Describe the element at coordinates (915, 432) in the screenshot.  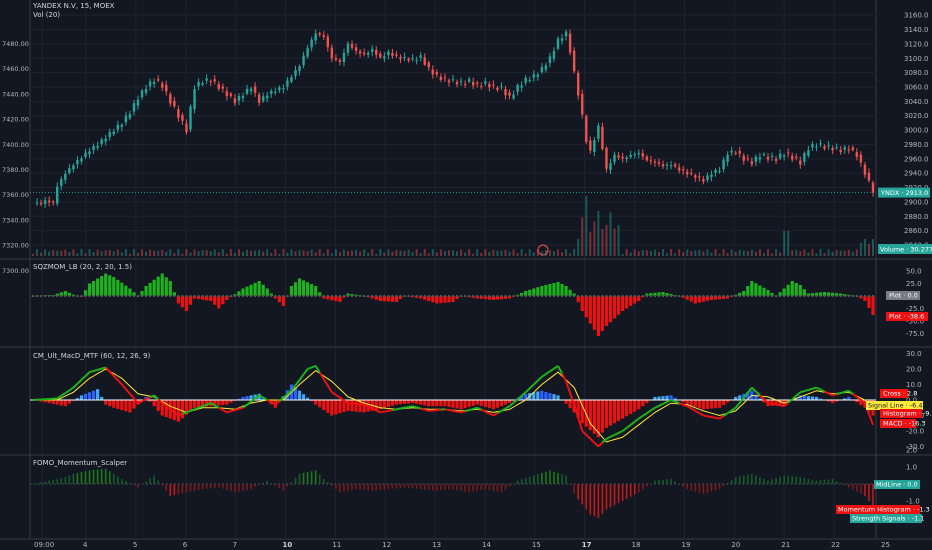
I see `macd-tick: -20.0` at that location.